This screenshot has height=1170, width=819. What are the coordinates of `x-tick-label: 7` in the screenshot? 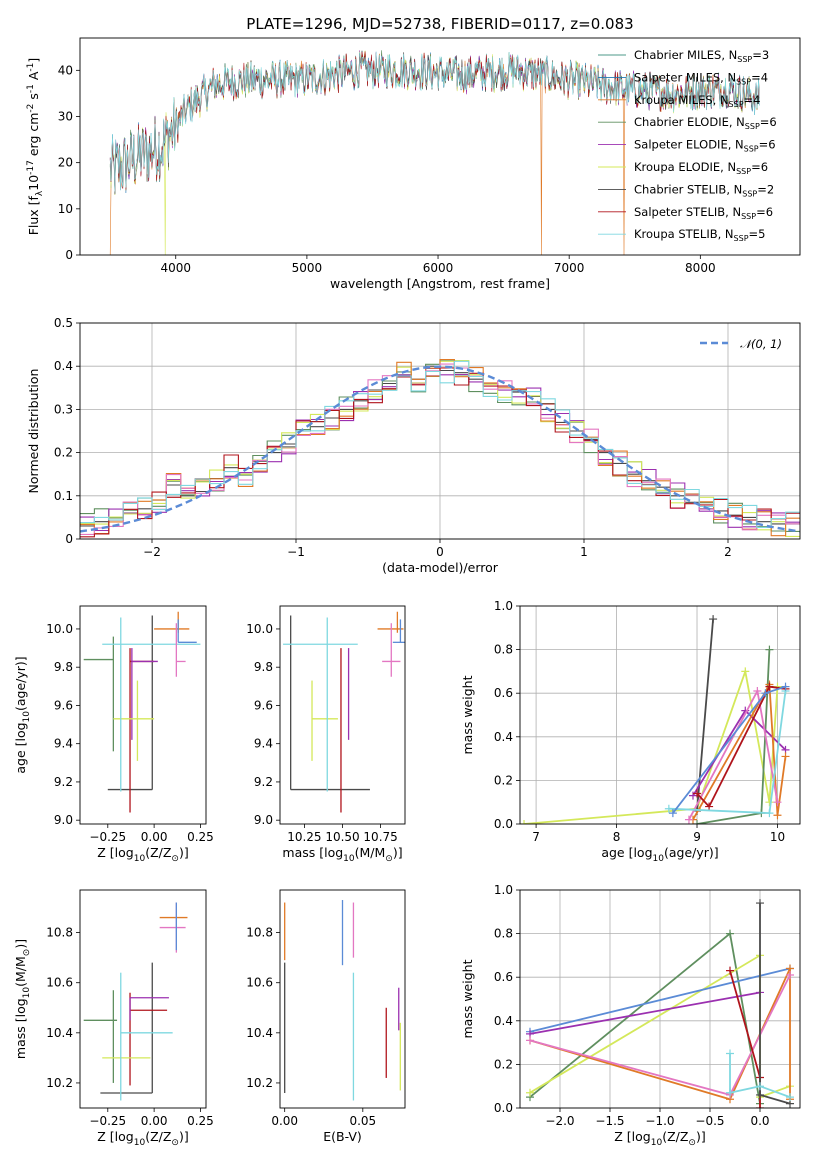 It's located at (536, 837).